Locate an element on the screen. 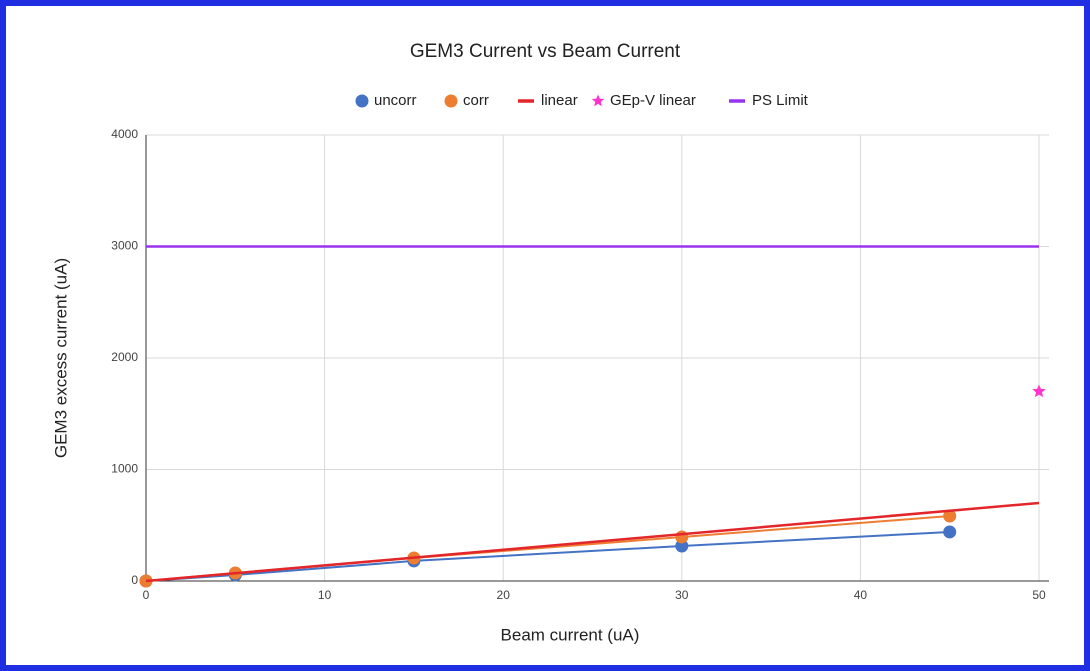  legend-label: PS Limit is located at coordinates (780, 100).